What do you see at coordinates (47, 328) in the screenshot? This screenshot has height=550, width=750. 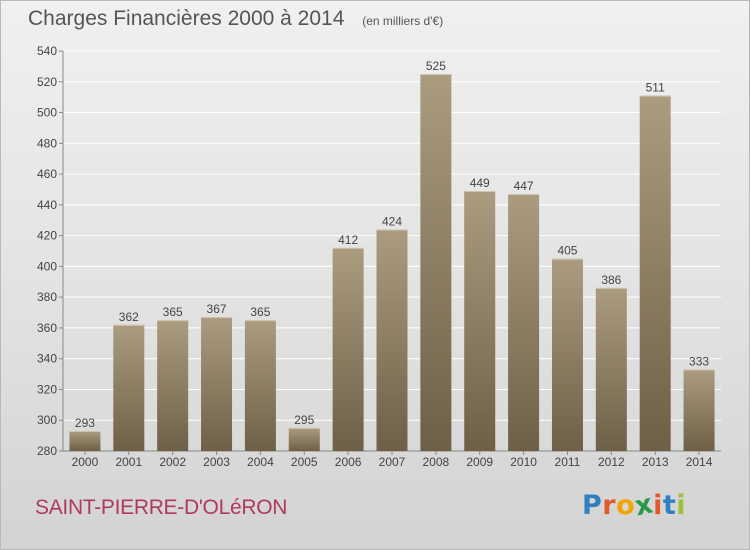 I see `y-tick-label: 360` at bounding box center [47, 328].